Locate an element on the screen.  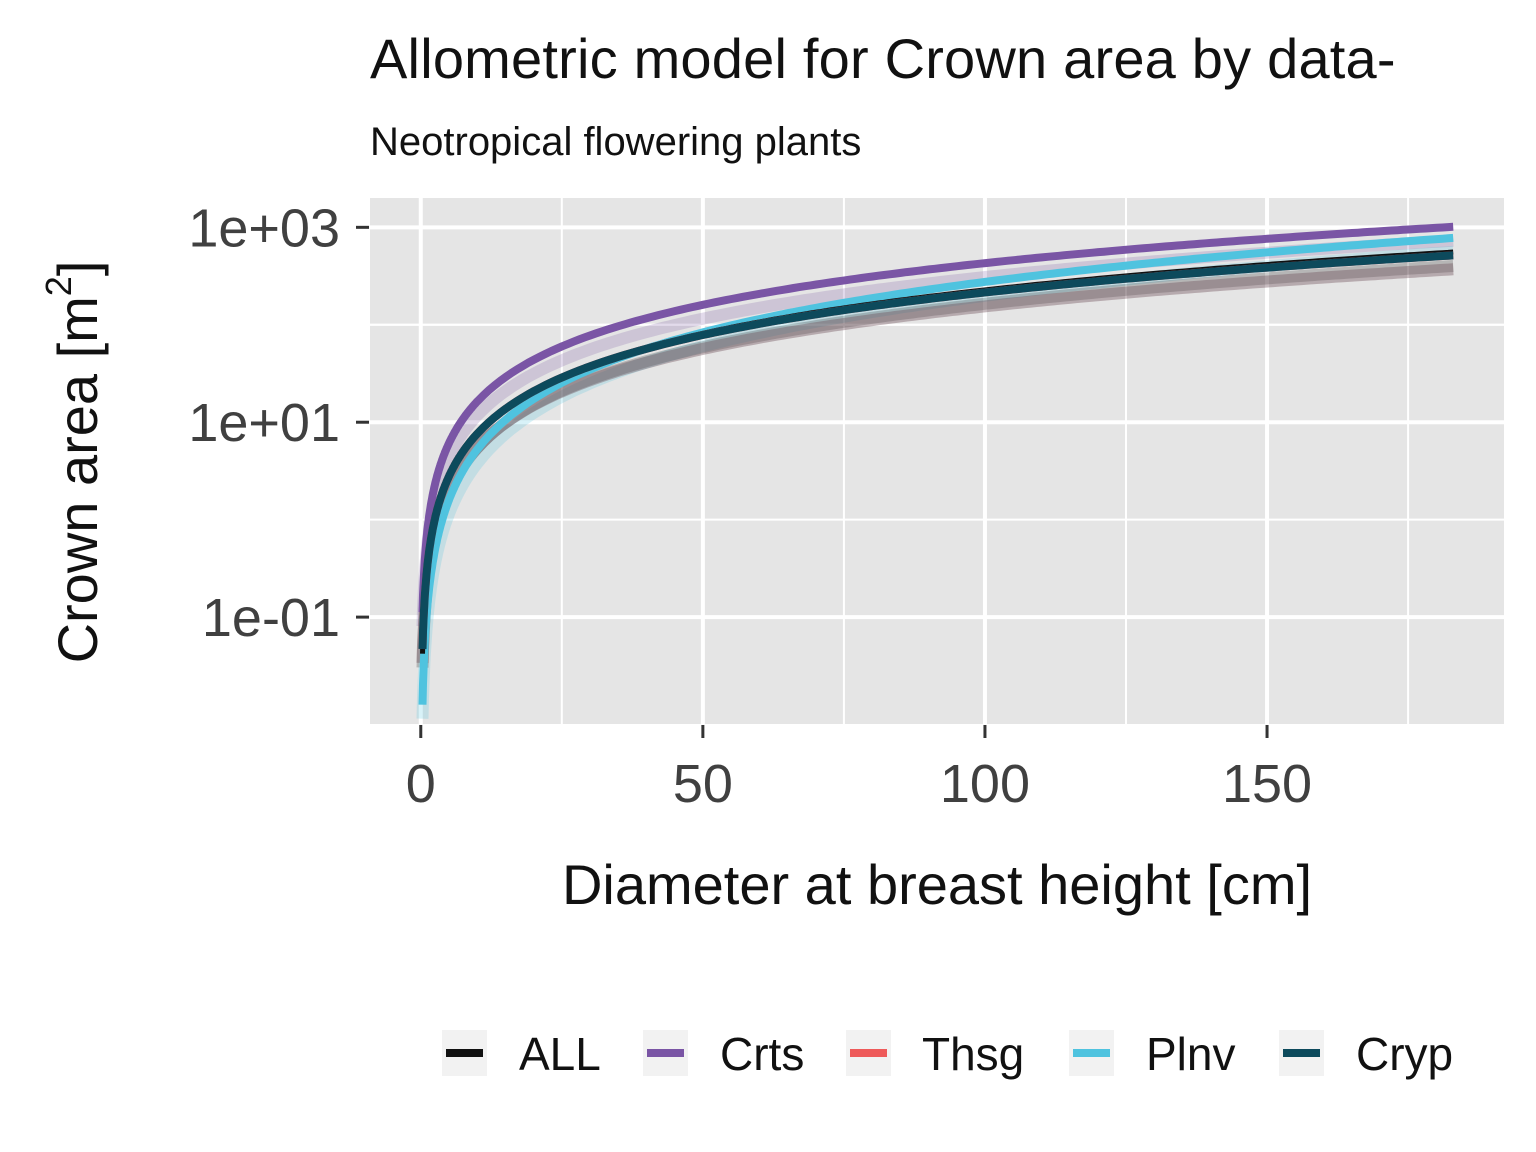
legend-label-thsg: Thsg is located at coordinates (973, 1054).